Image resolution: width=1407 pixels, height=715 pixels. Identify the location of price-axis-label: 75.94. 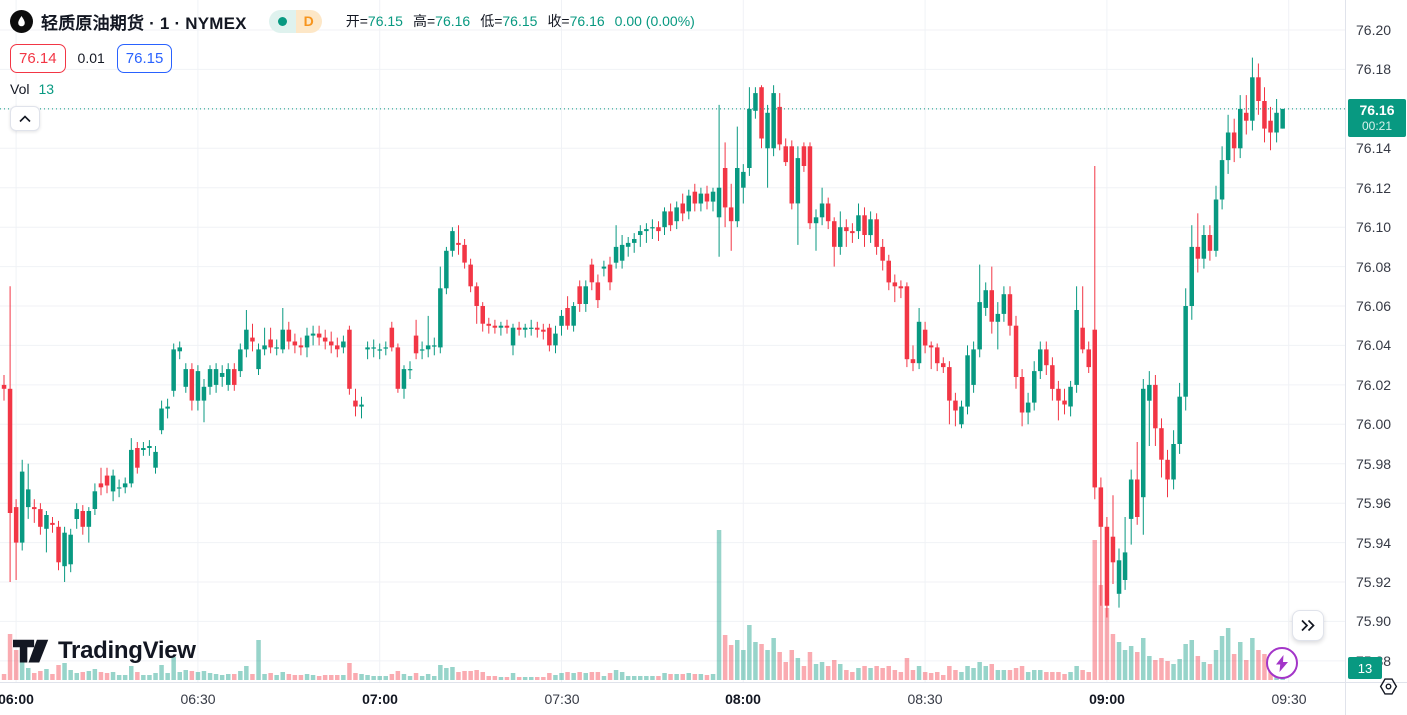
(1374, 543).